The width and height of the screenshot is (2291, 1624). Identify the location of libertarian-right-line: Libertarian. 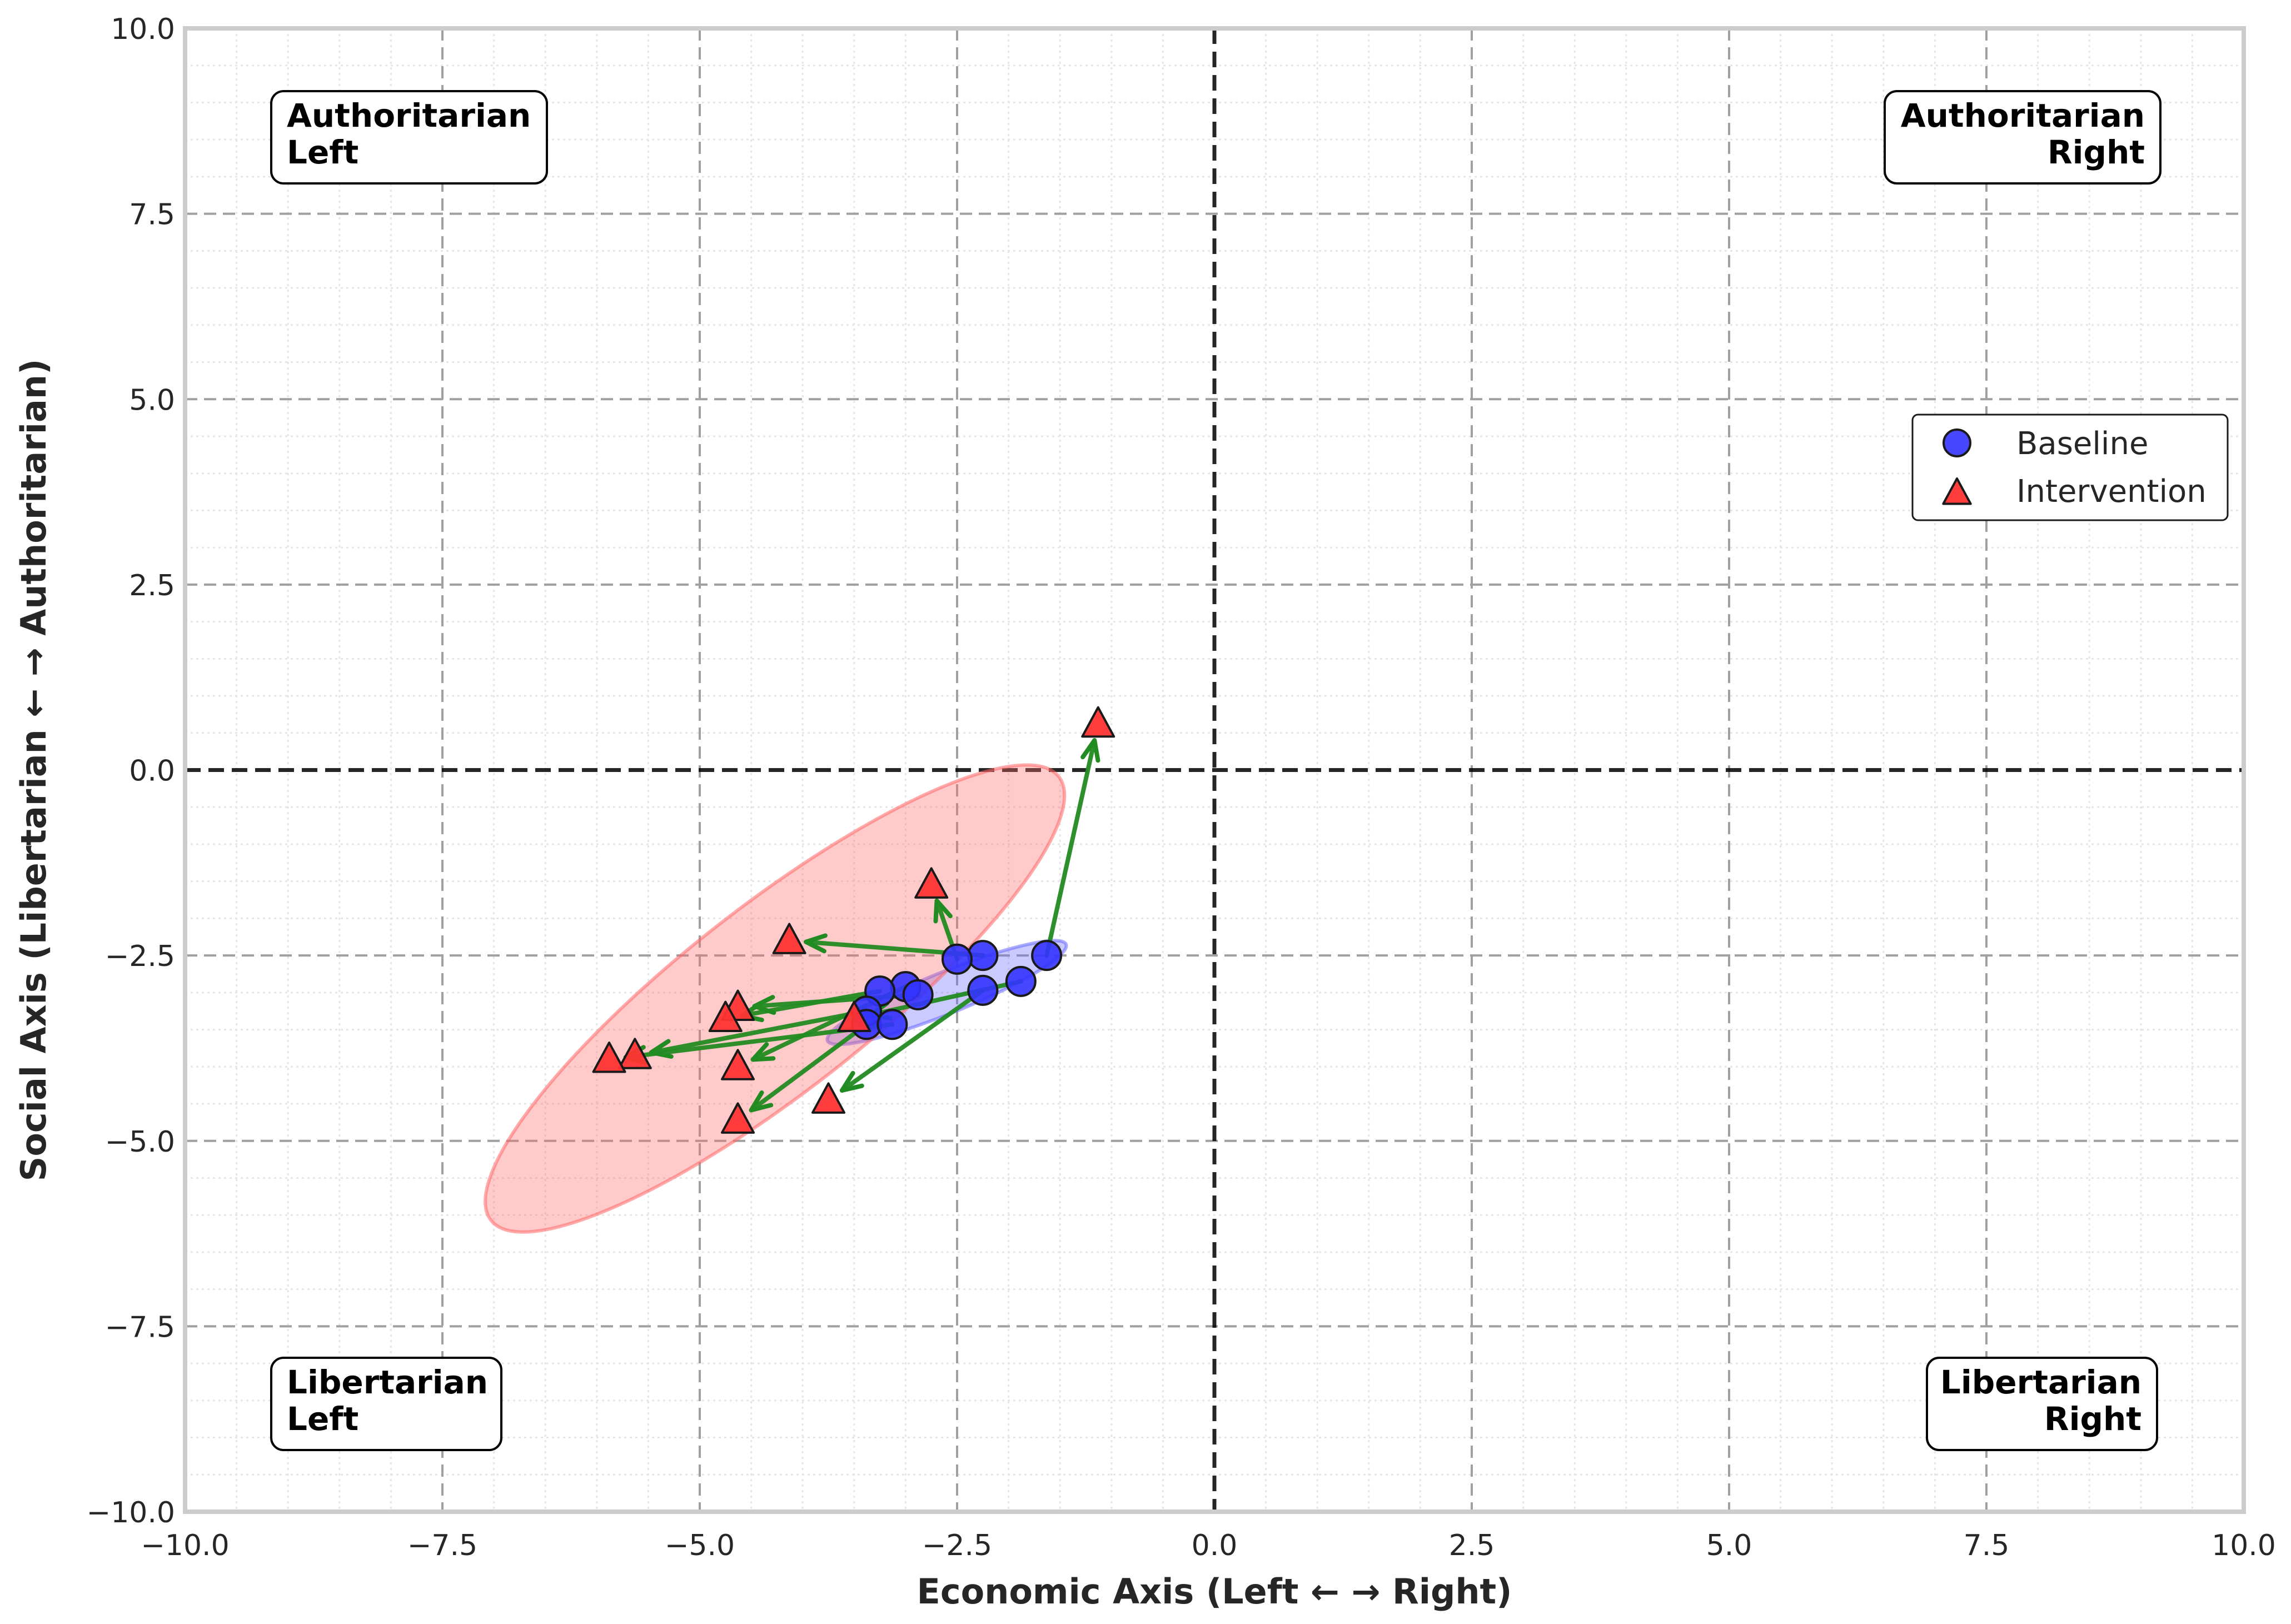
(2040, 1382).